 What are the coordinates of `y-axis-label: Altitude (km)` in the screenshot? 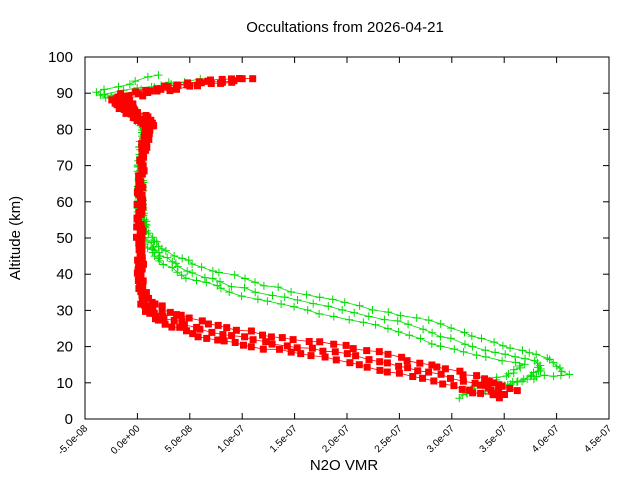 It's located at (15, 238).